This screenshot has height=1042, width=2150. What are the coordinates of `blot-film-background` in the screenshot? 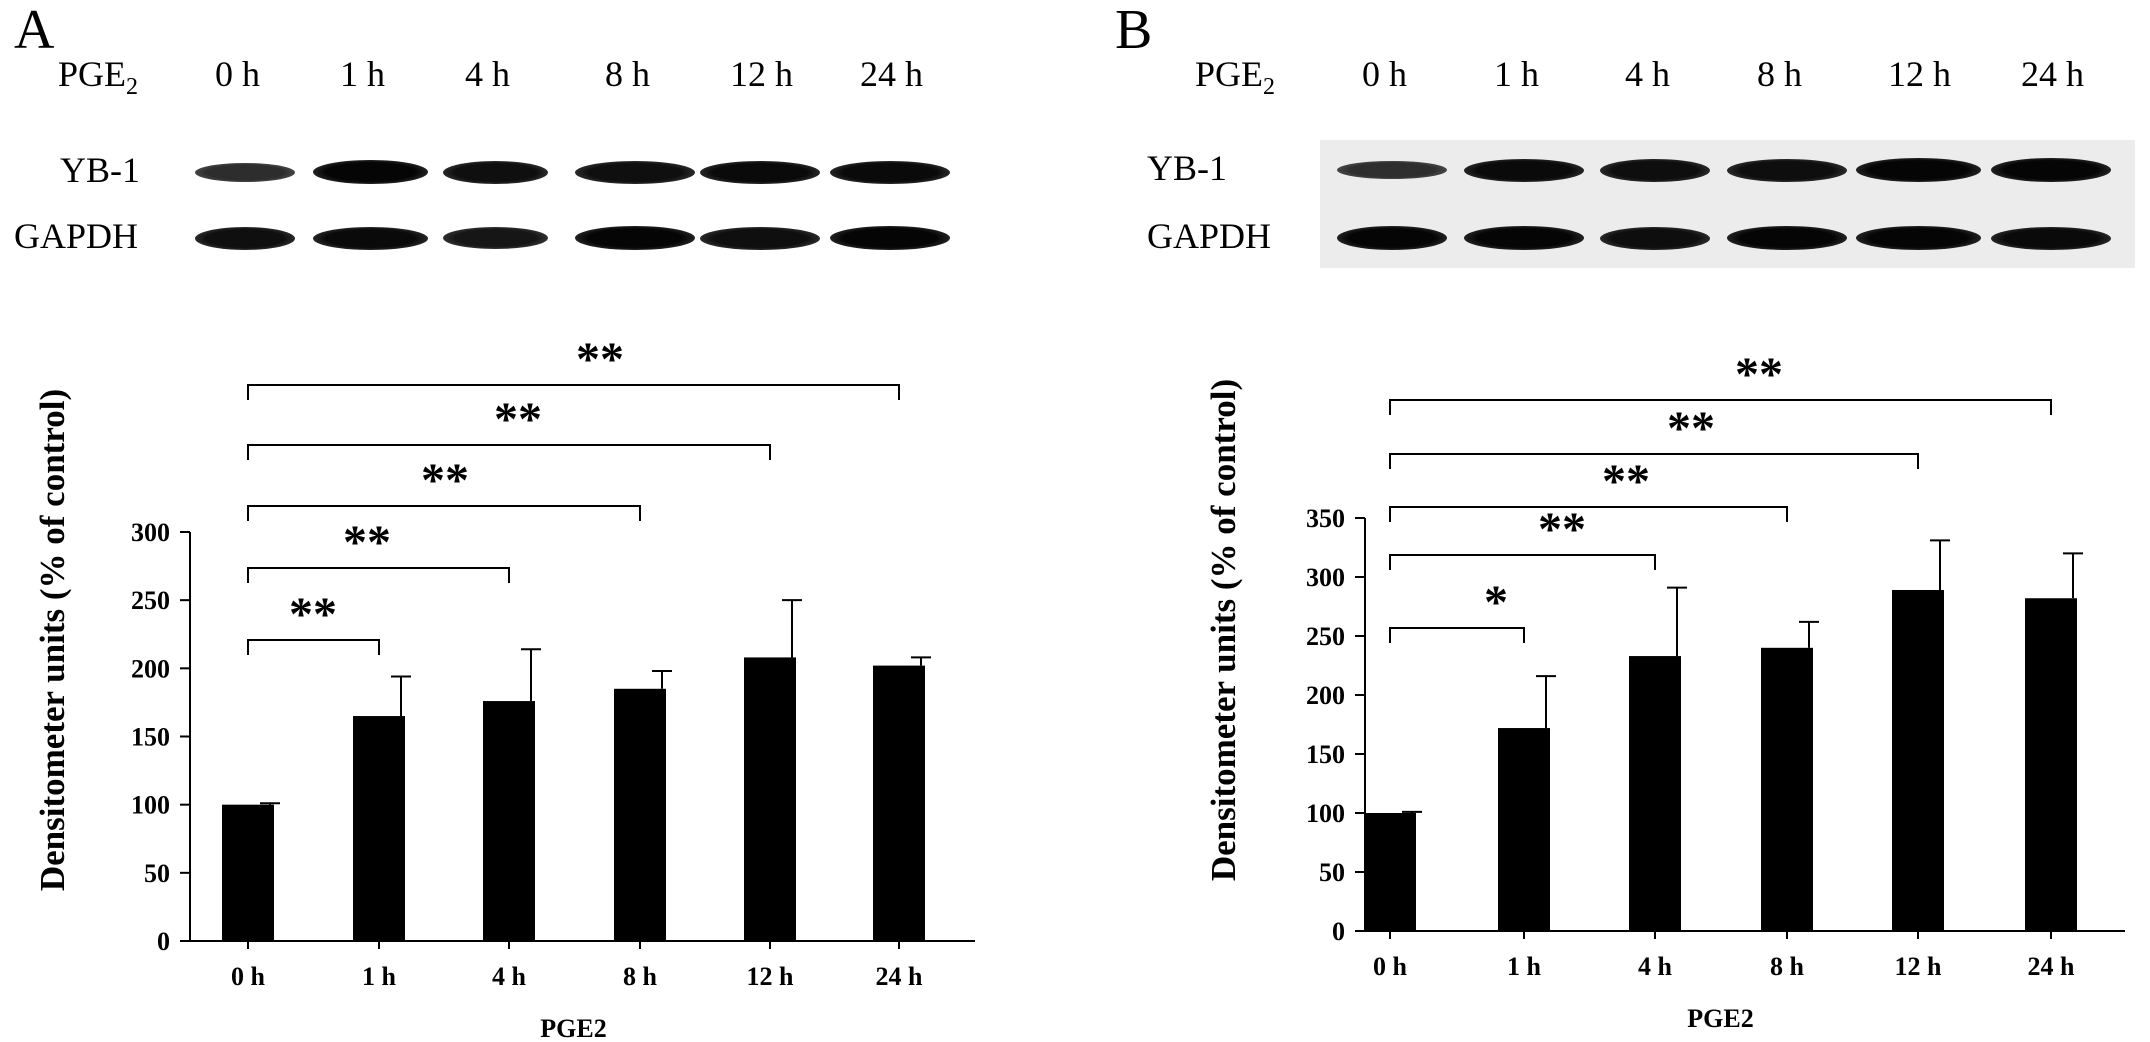 It's located at (1727, 204).